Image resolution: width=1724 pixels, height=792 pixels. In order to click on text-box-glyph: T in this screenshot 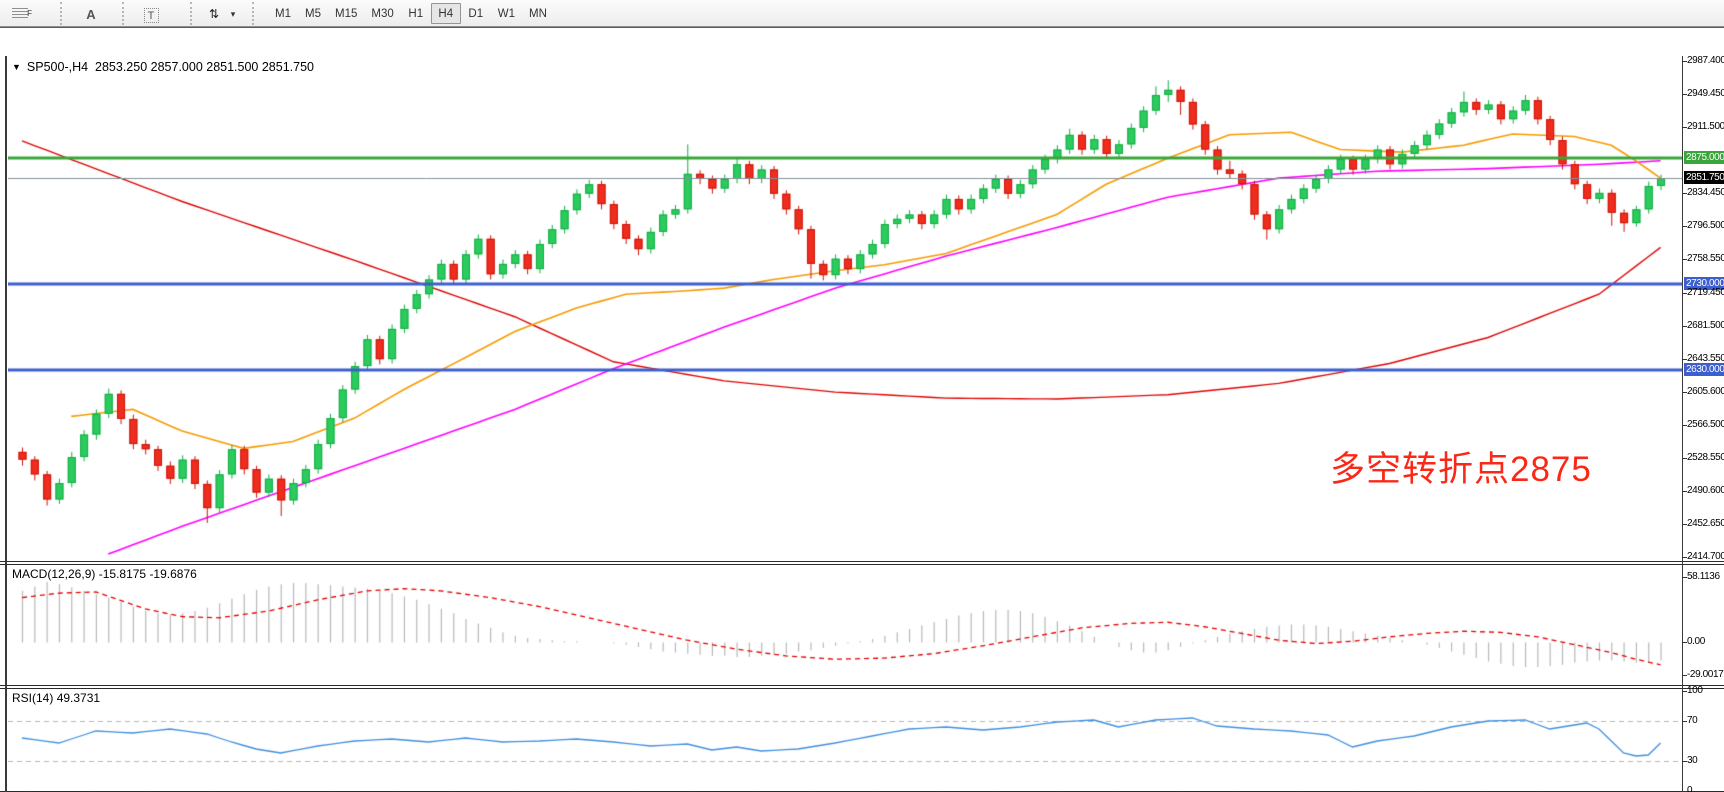, I will do `click(151, 15)`.